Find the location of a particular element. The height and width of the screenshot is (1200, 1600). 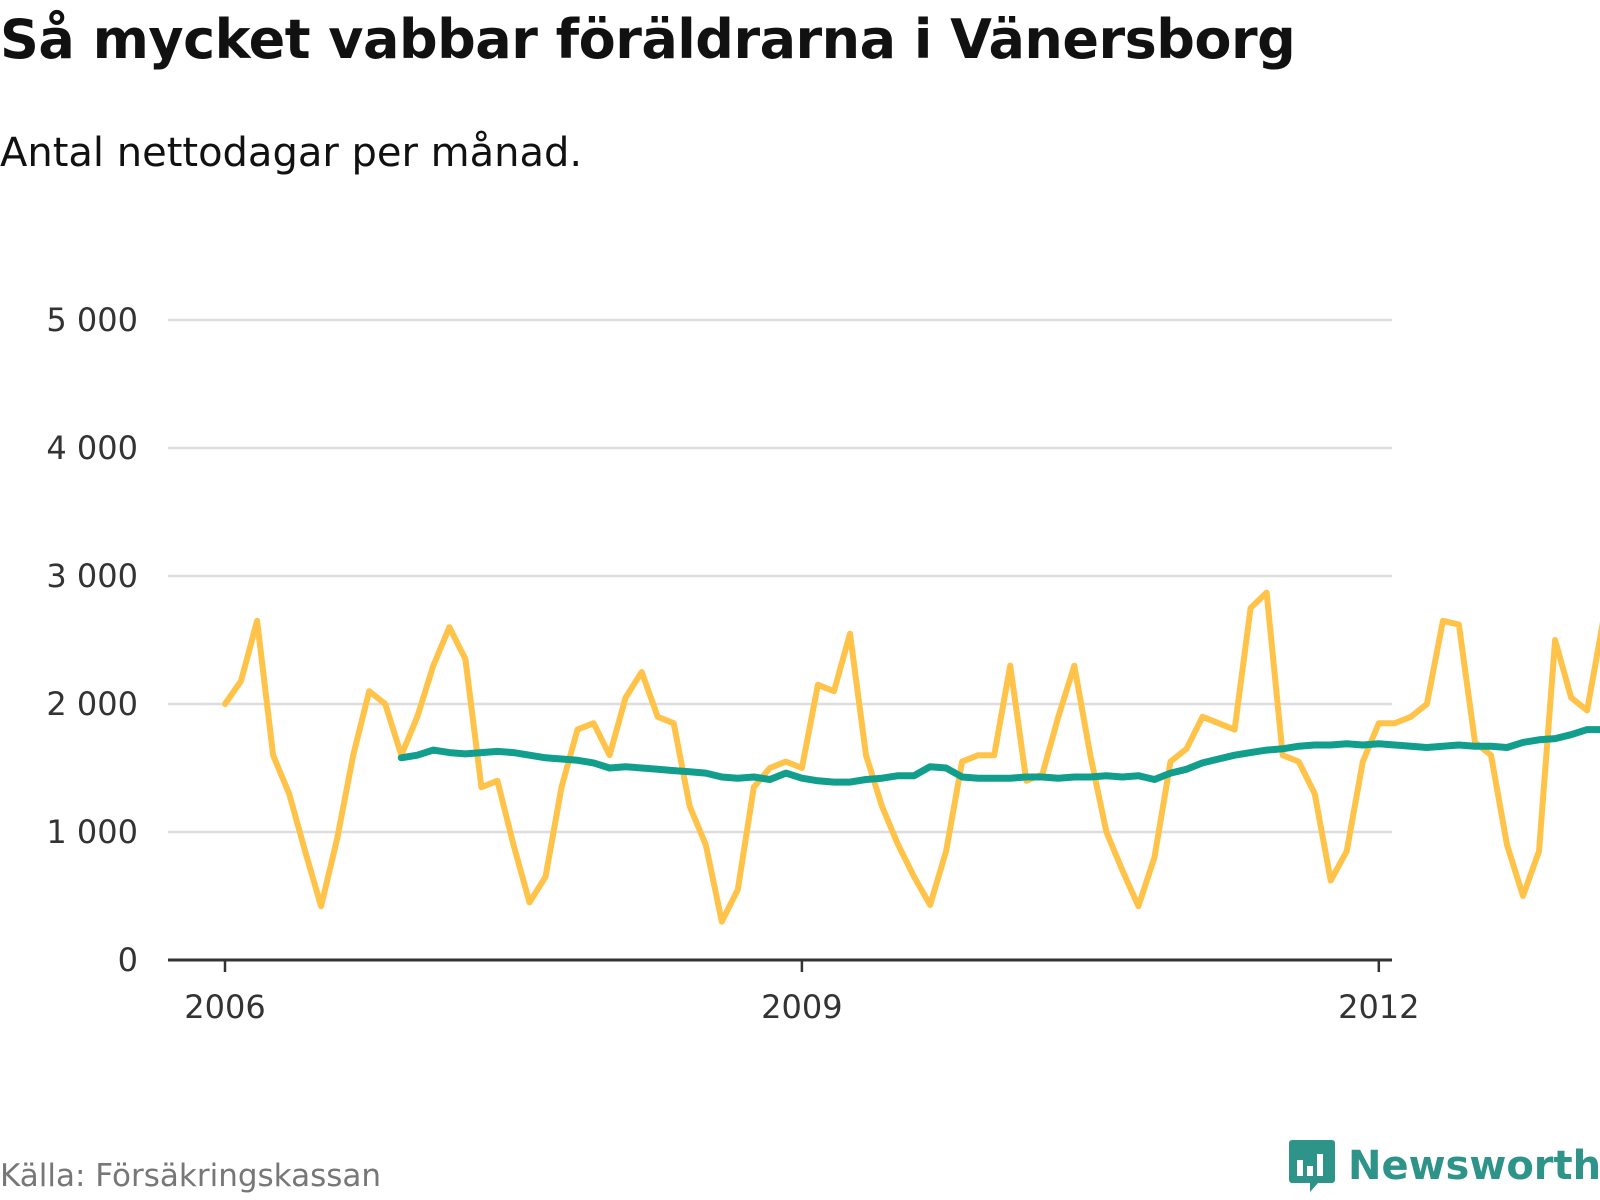

y-tick-label: 0 is located at coordinates (128, 960).